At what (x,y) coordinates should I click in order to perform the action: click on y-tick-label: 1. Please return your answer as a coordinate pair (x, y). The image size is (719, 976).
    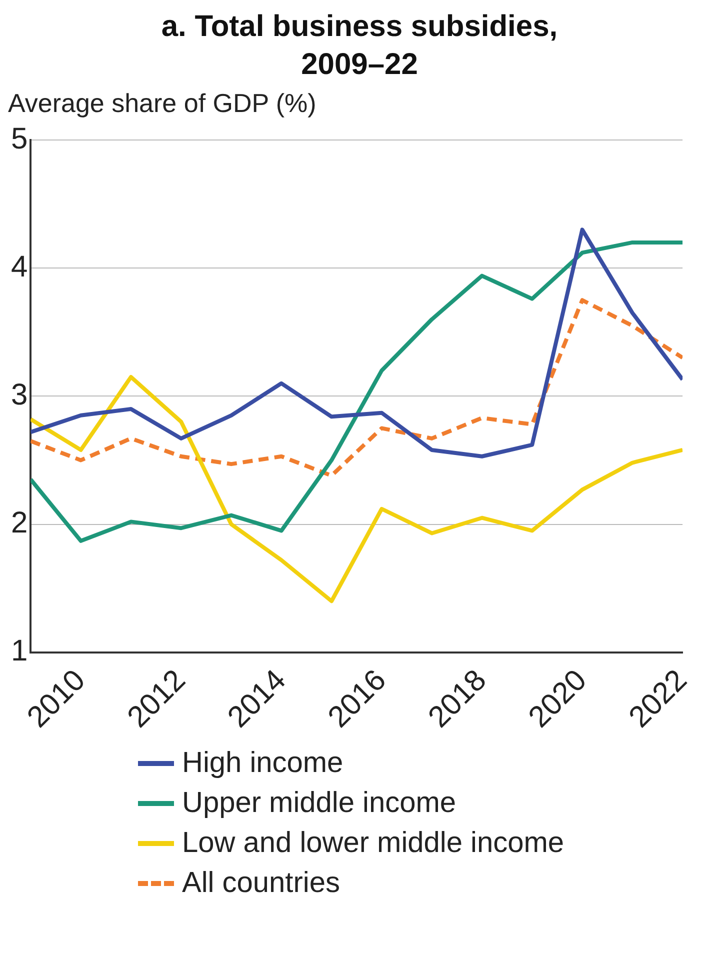
    Looking at the image, I should click on (19, 651).